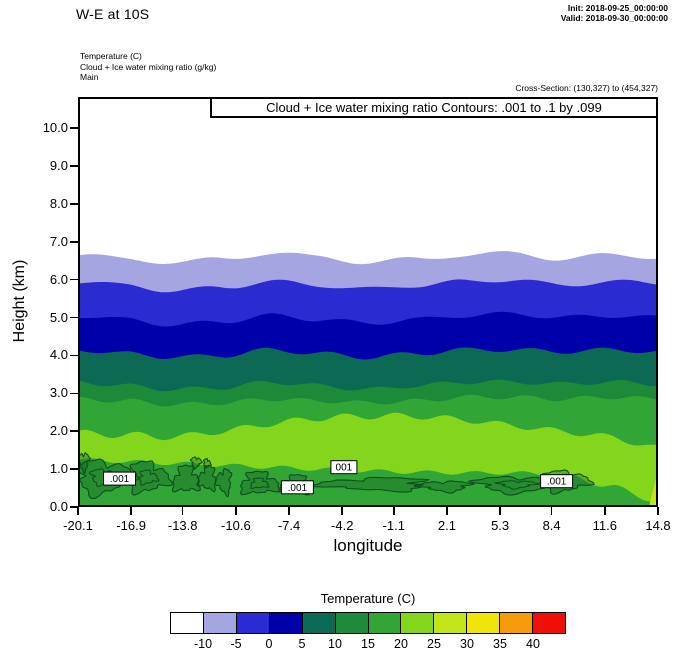  I want to click on valid-time-label: Valid: 2018-09-30_00:00:00, so click(614, 18).